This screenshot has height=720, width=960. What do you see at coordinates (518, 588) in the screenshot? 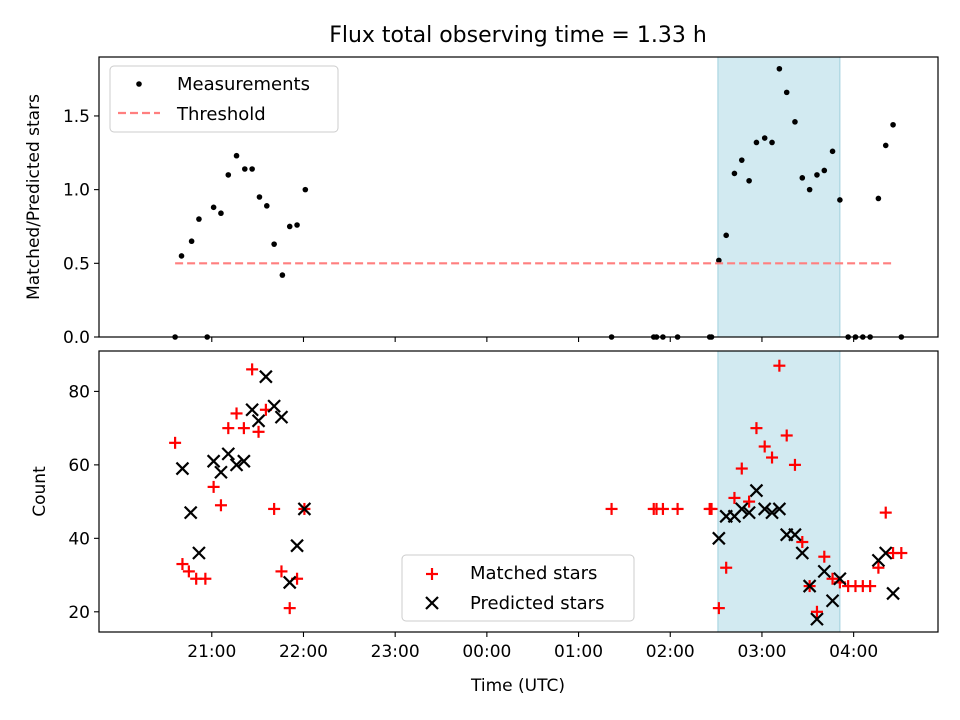
I see `counts-legend-box` at bounding box center [518, 588].